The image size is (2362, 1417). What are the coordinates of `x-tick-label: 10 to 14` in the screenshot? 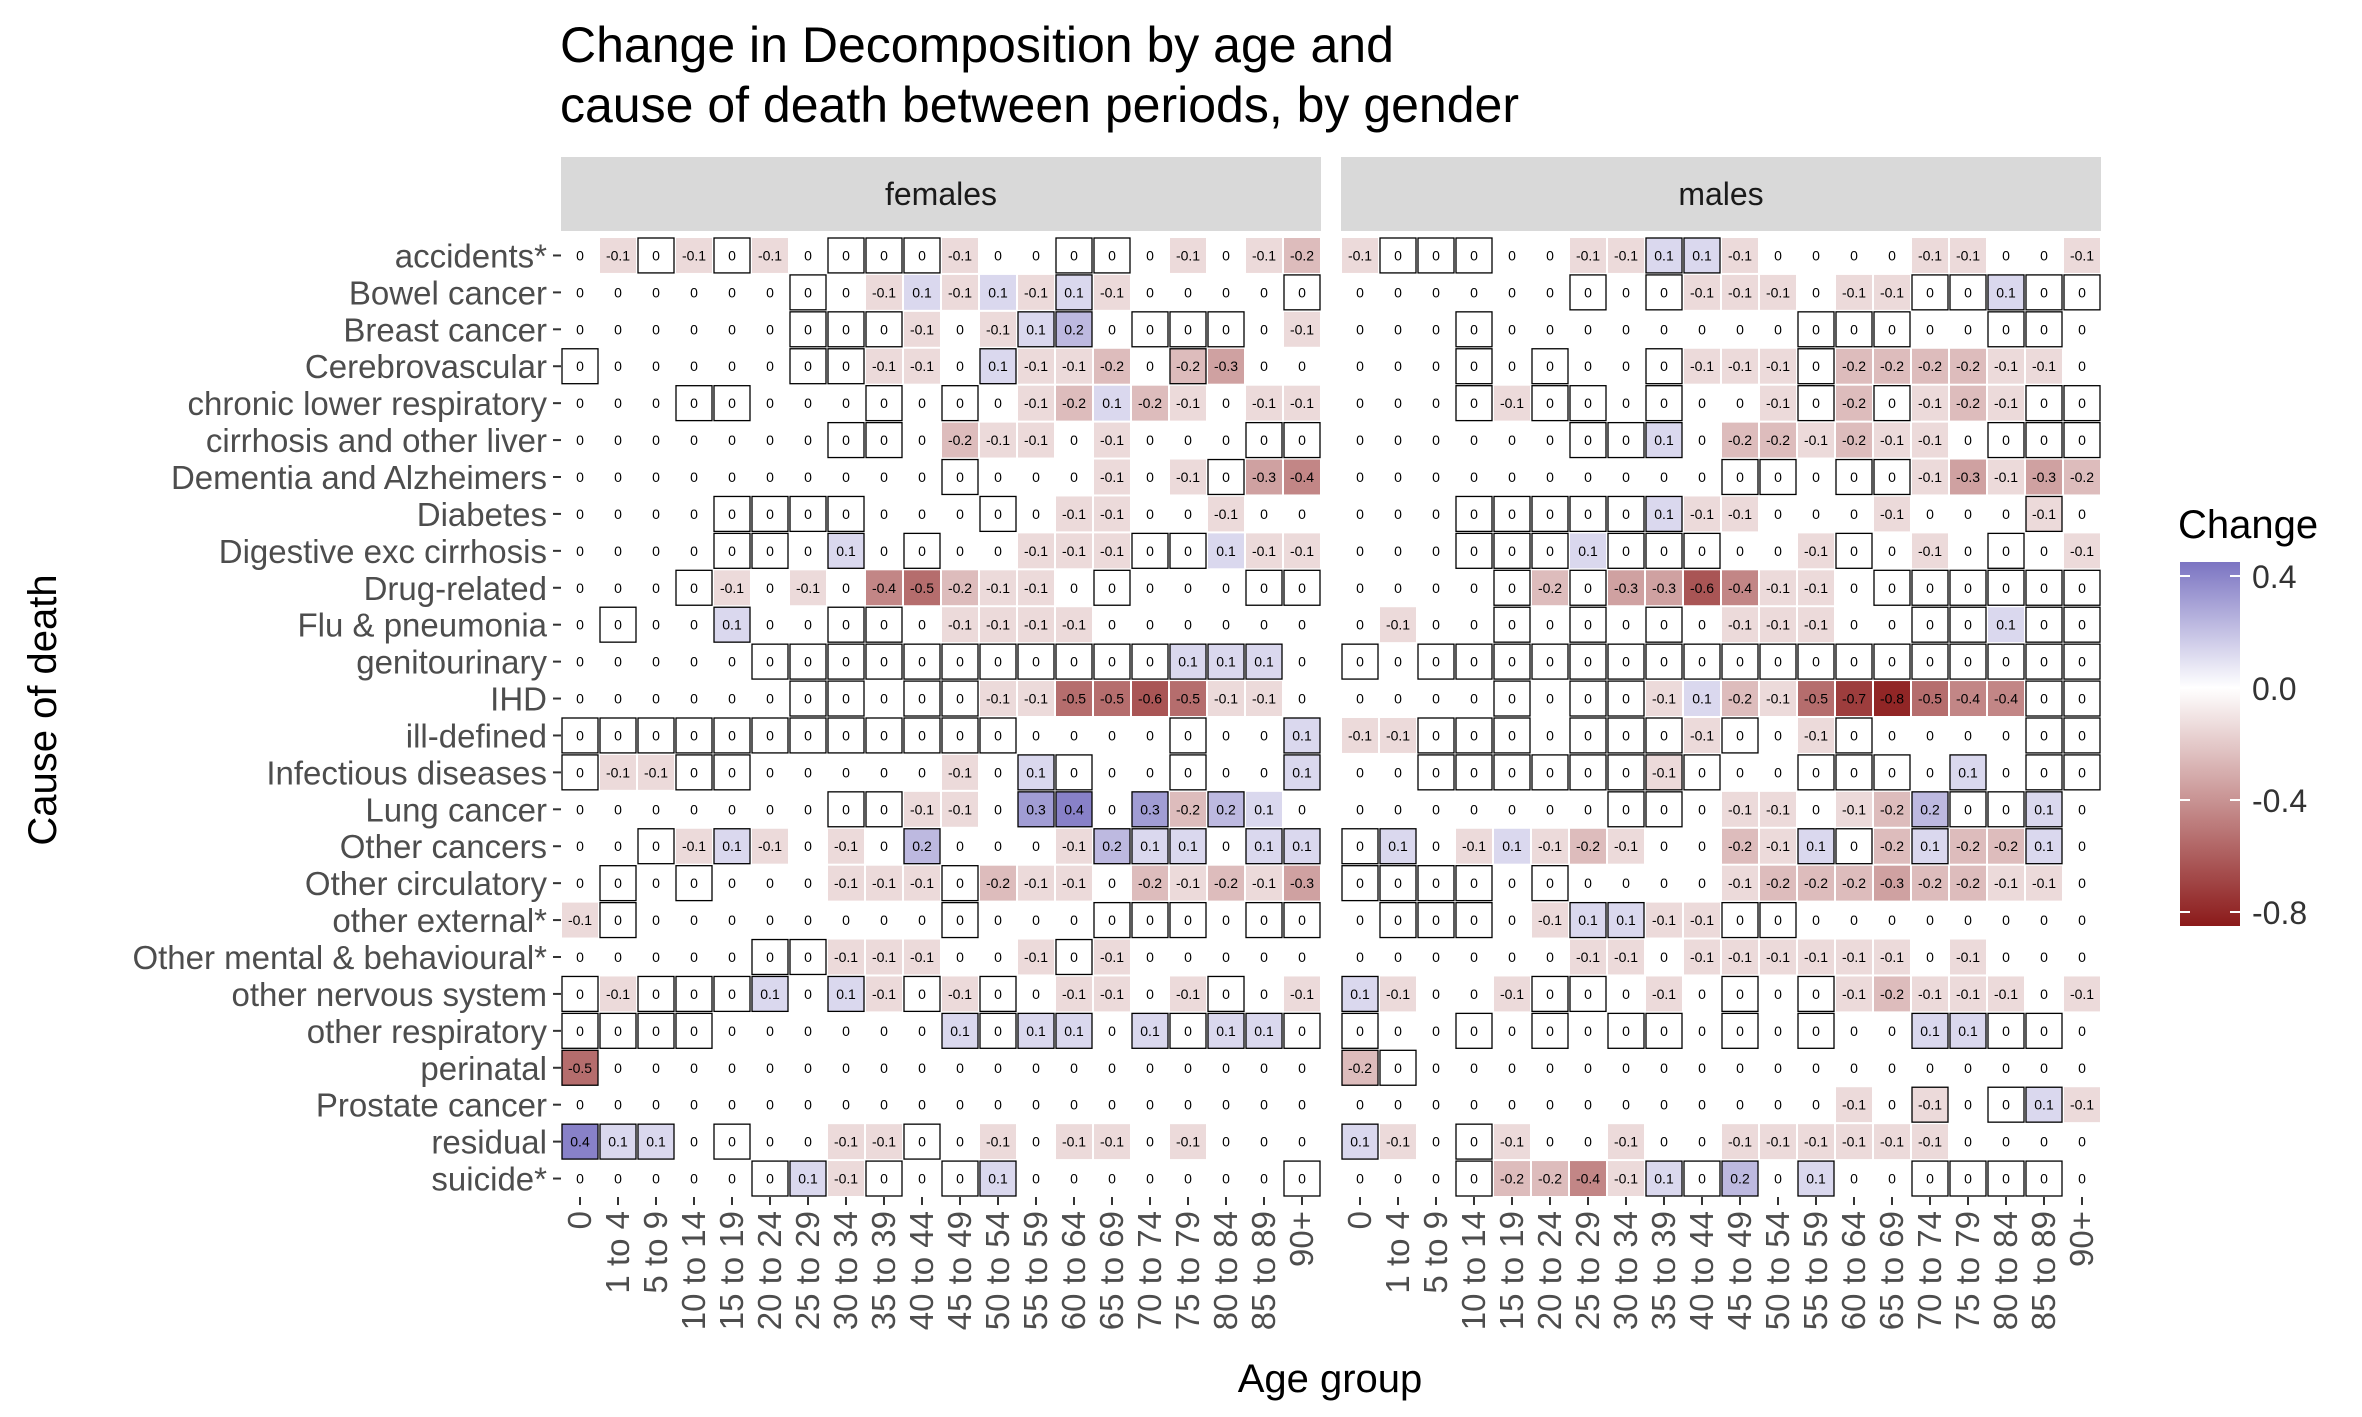 It's located at (1473, 1270).